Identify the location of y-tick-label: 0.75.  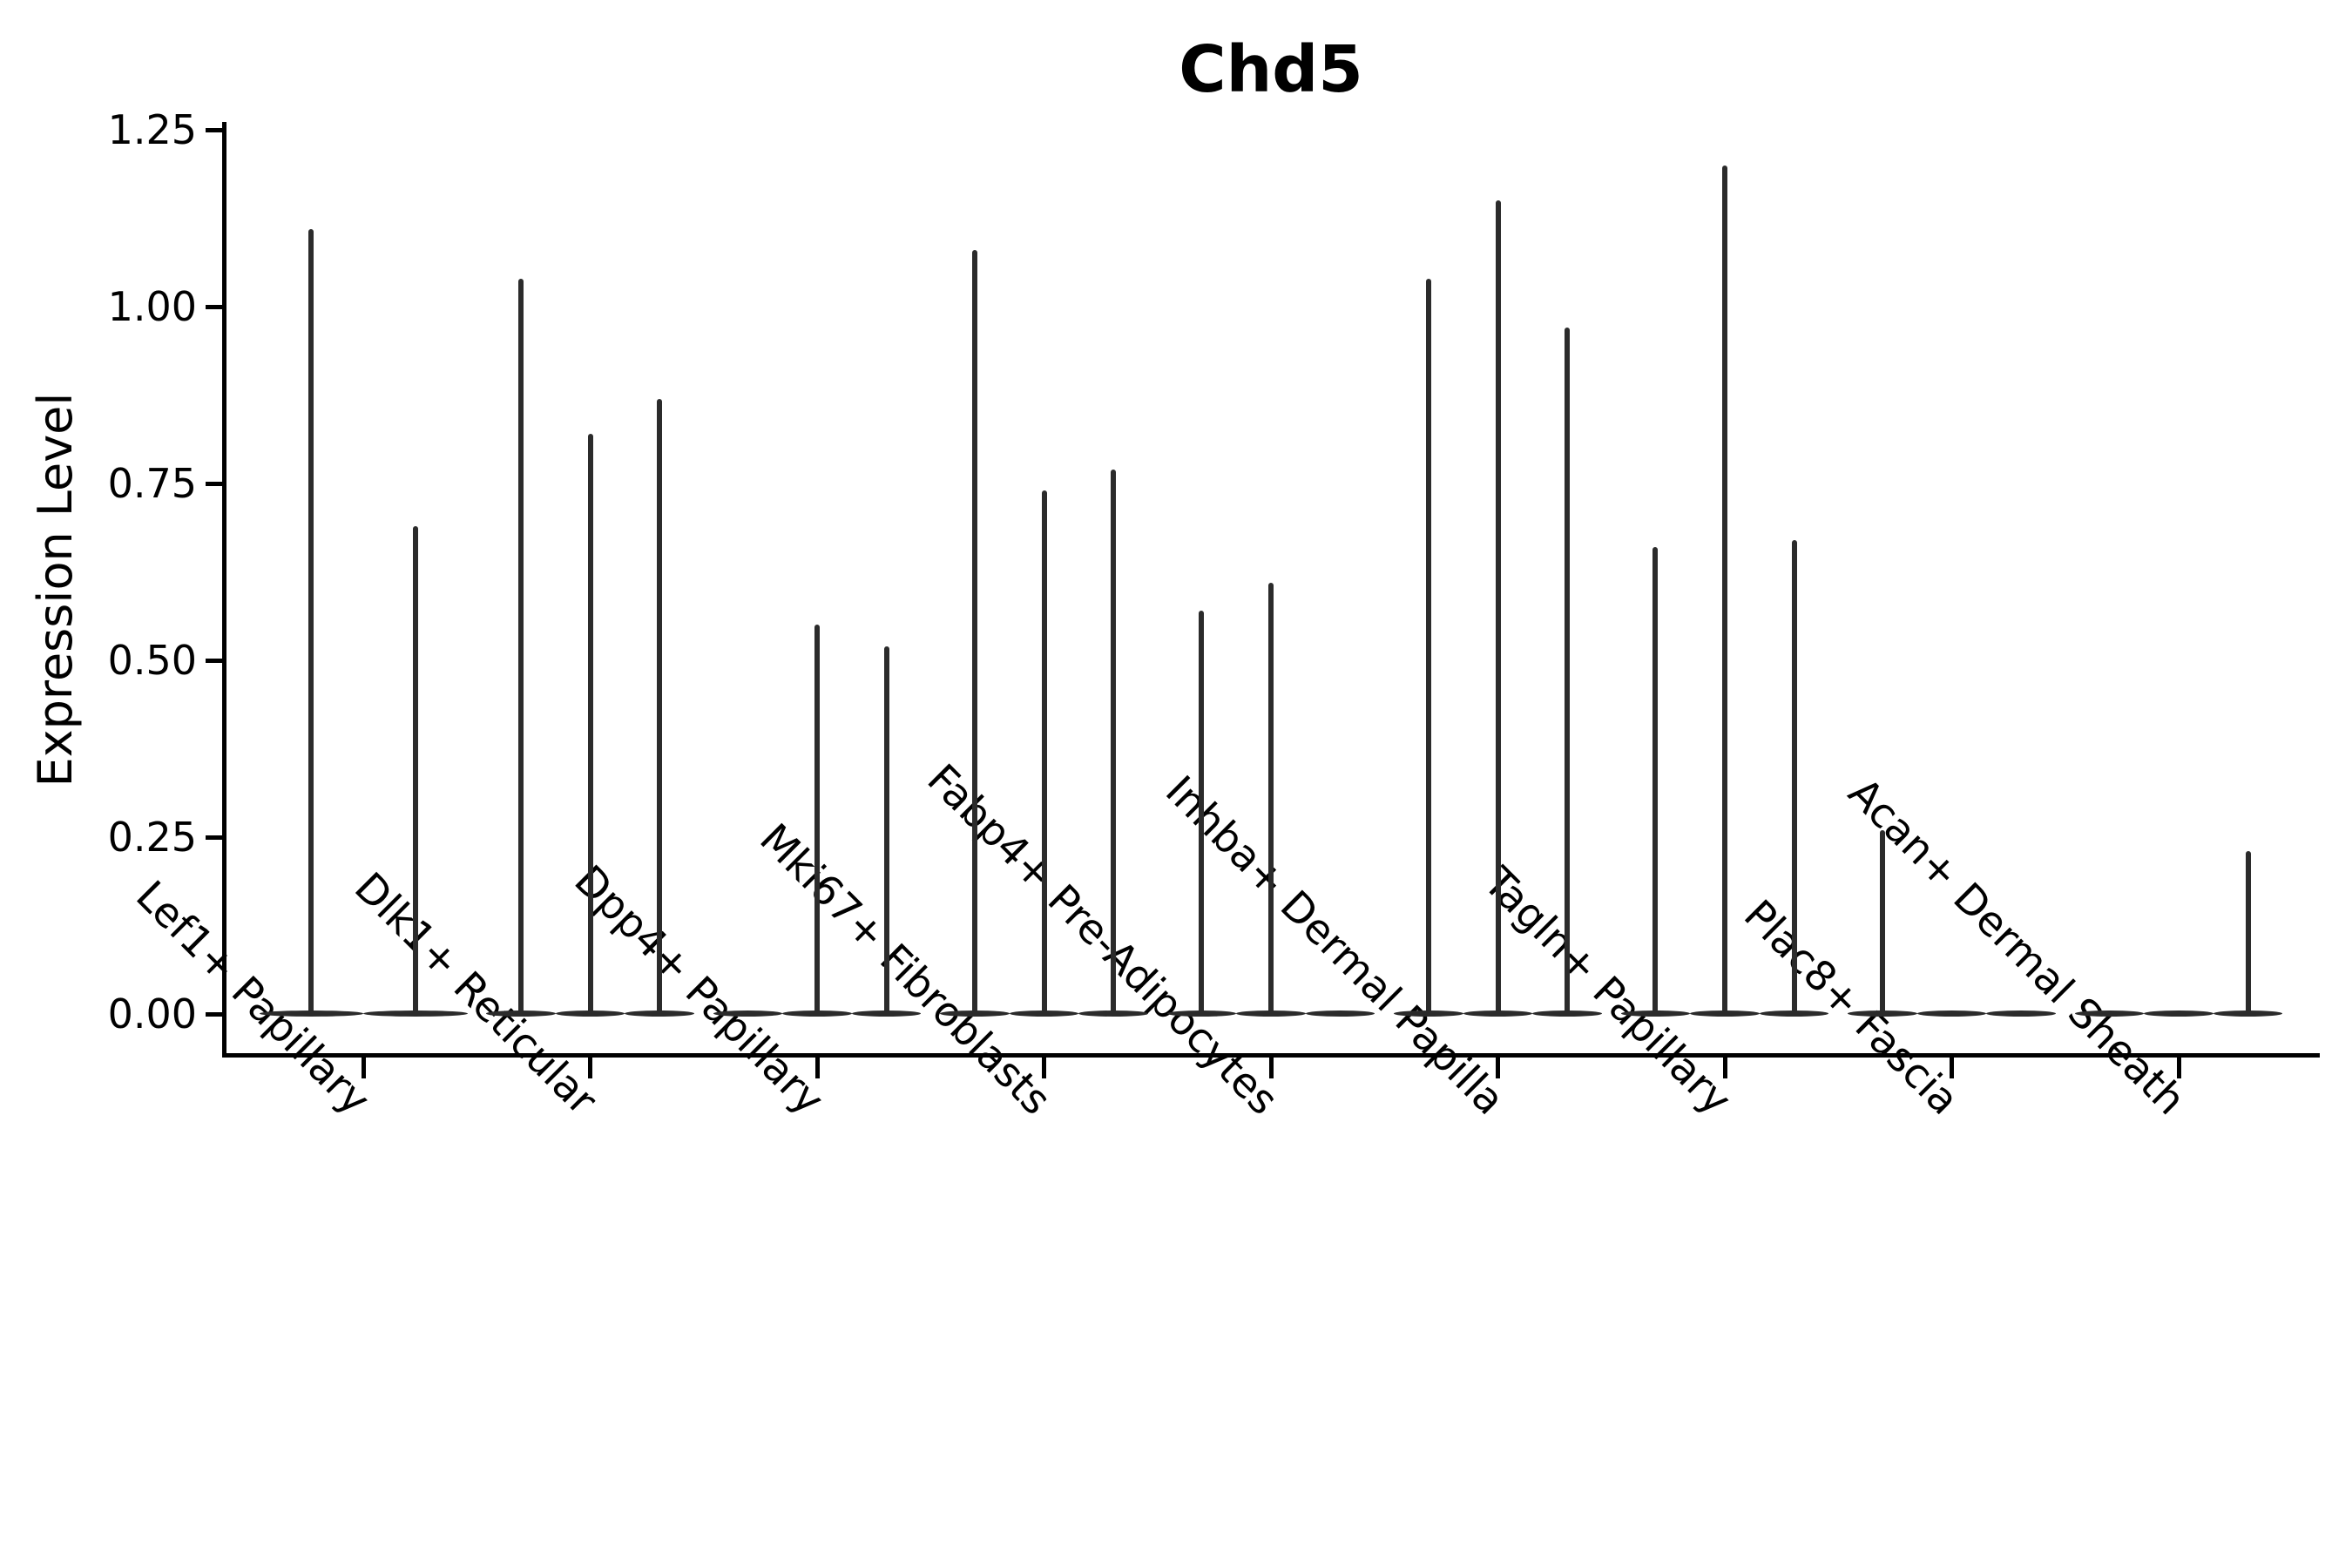
(152, 484).